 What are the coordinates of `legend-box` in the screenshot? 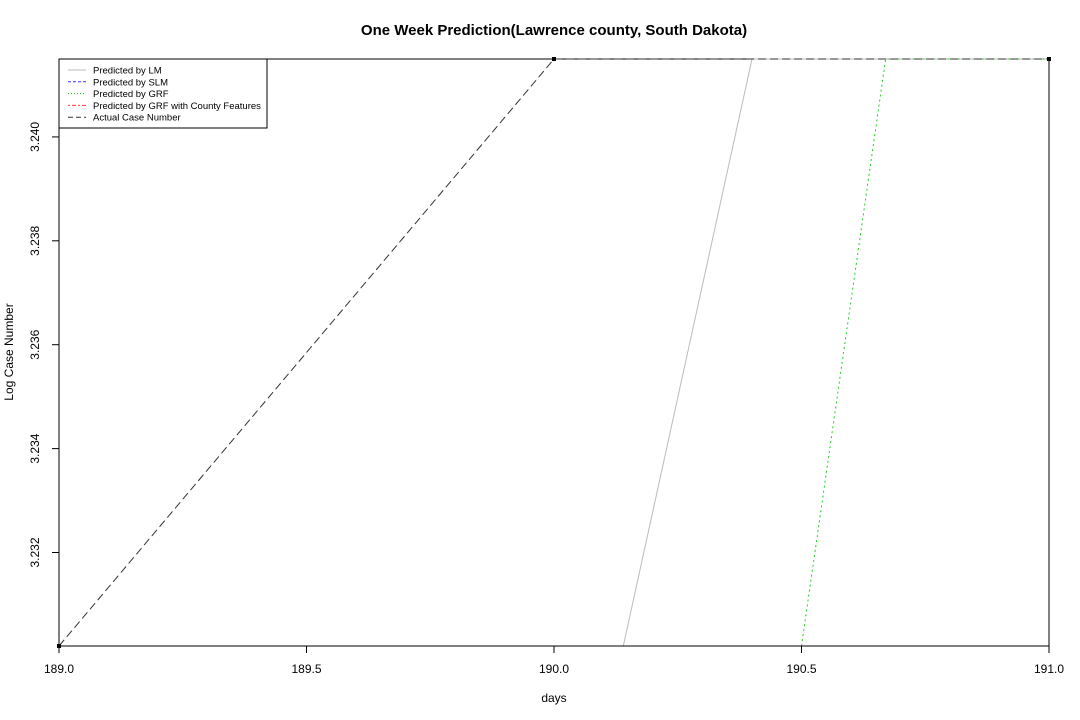 It's located at (163, 93).